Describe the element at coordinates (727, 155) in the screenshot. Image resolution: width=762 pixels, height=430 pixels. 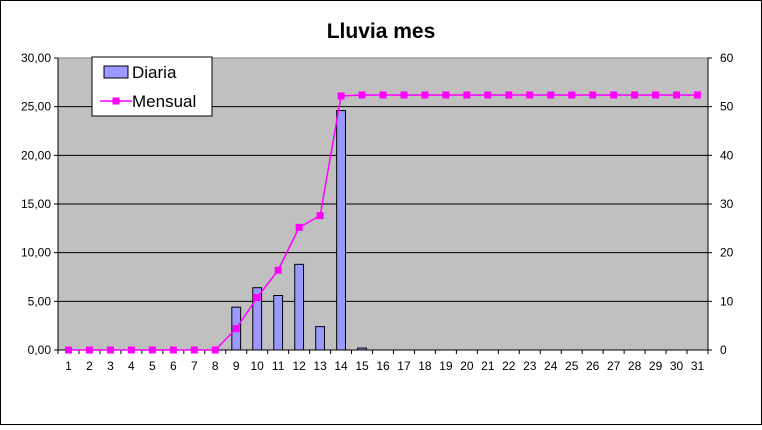
I see `y-right-tick-label: 40` at that location.